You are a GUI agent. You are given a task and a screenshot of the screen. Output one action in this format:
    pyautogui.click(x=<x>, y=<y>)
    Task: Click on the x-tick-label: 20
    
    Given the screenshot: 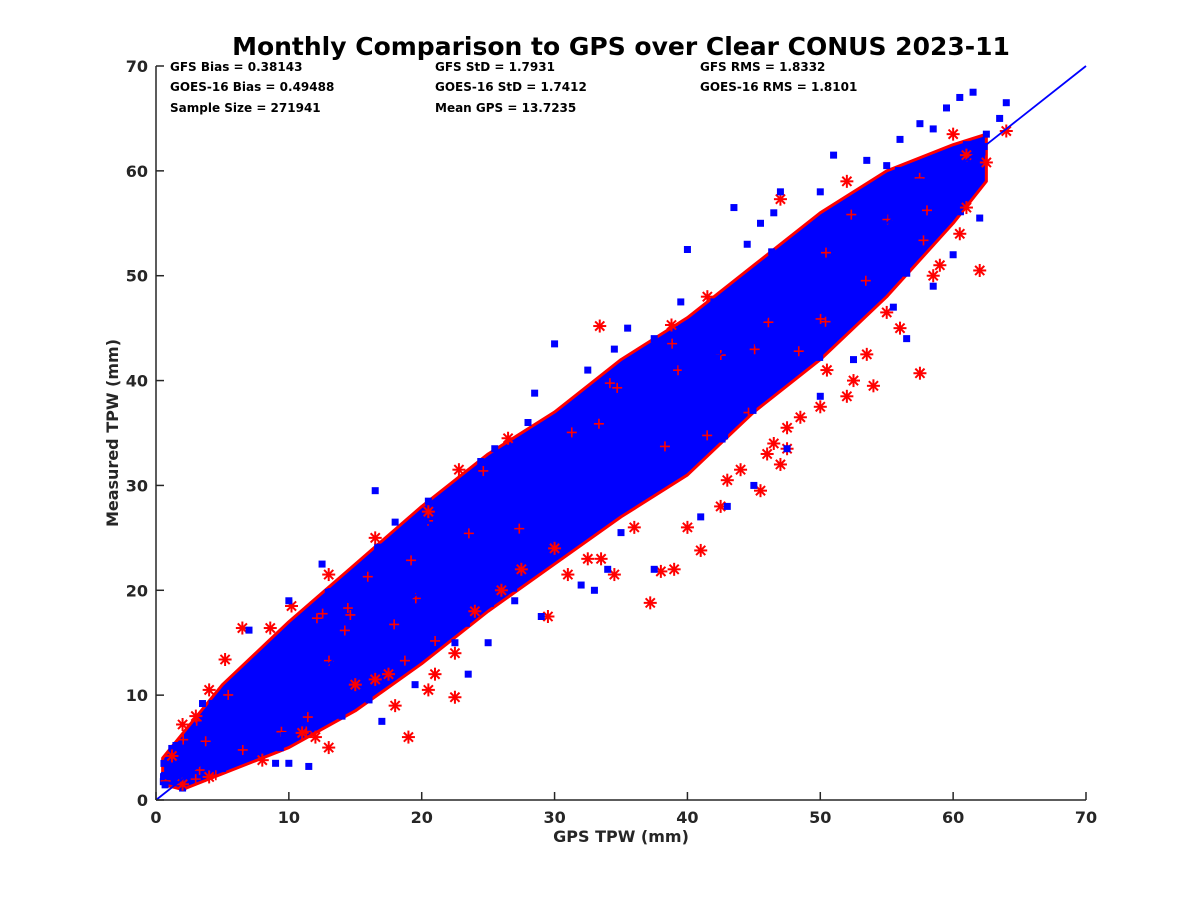 What is the action you would take?
    pyautogui.click(x=422, y=817)
    